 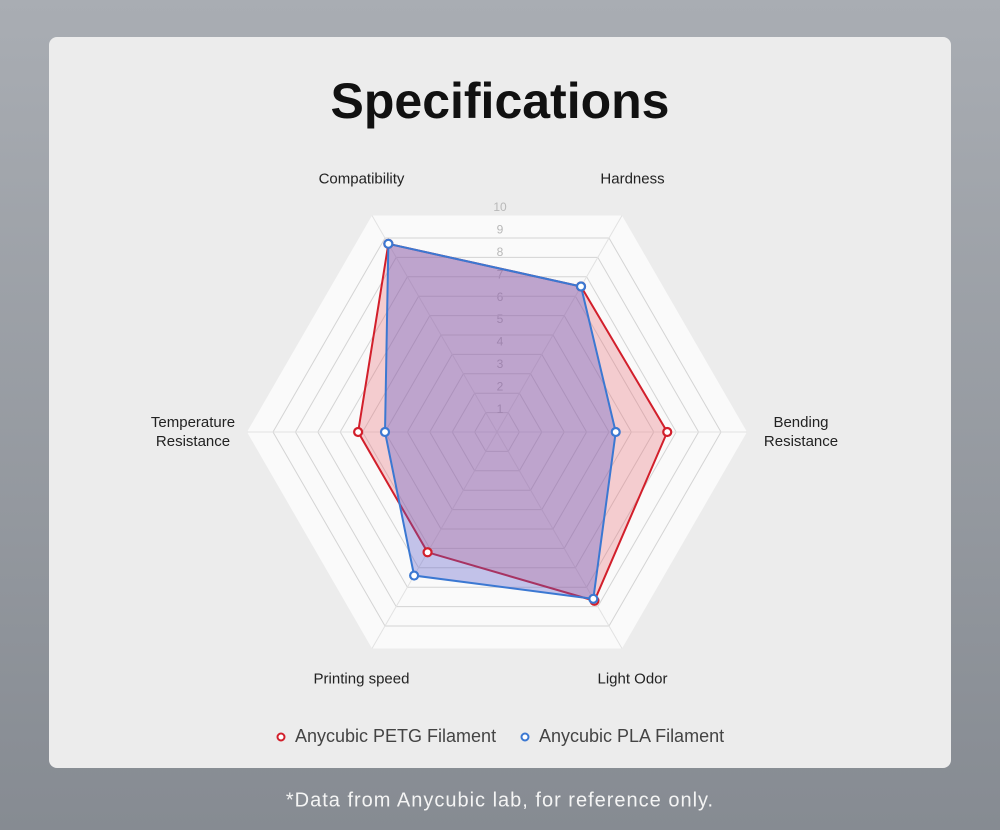 What do you see at coordinates (631, 736) in the screenshot?
I see `legend-label: Anycubic PLA Filament` at bounding box center [631, 736].